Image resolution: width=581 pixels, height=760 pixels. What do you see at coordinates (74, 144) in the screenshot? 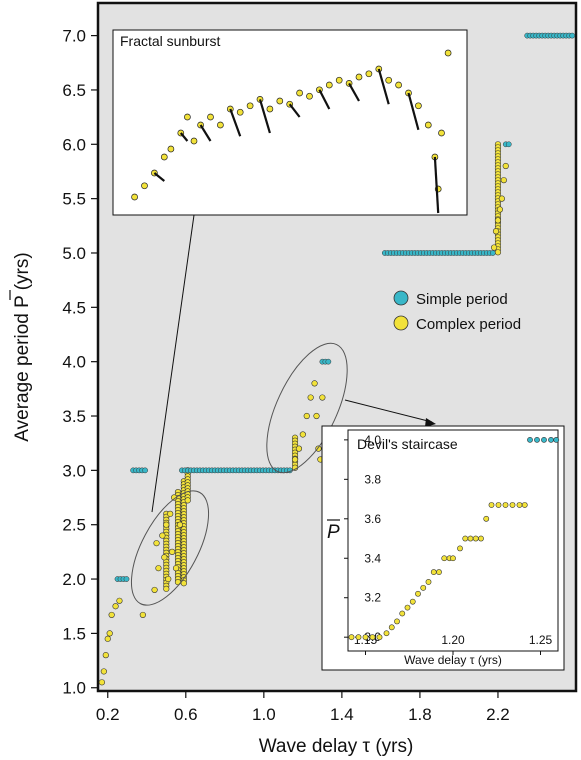
I see `y-tick-label: 6.0` at bounding box center [74, 144].